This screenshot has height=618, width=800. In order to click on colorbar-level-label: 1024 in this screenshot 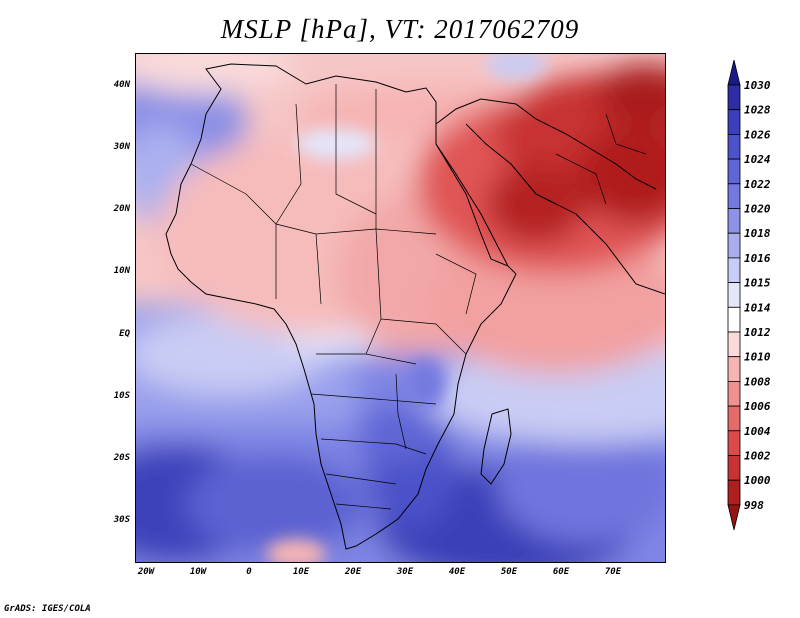, I will do `click(757, 159)`.